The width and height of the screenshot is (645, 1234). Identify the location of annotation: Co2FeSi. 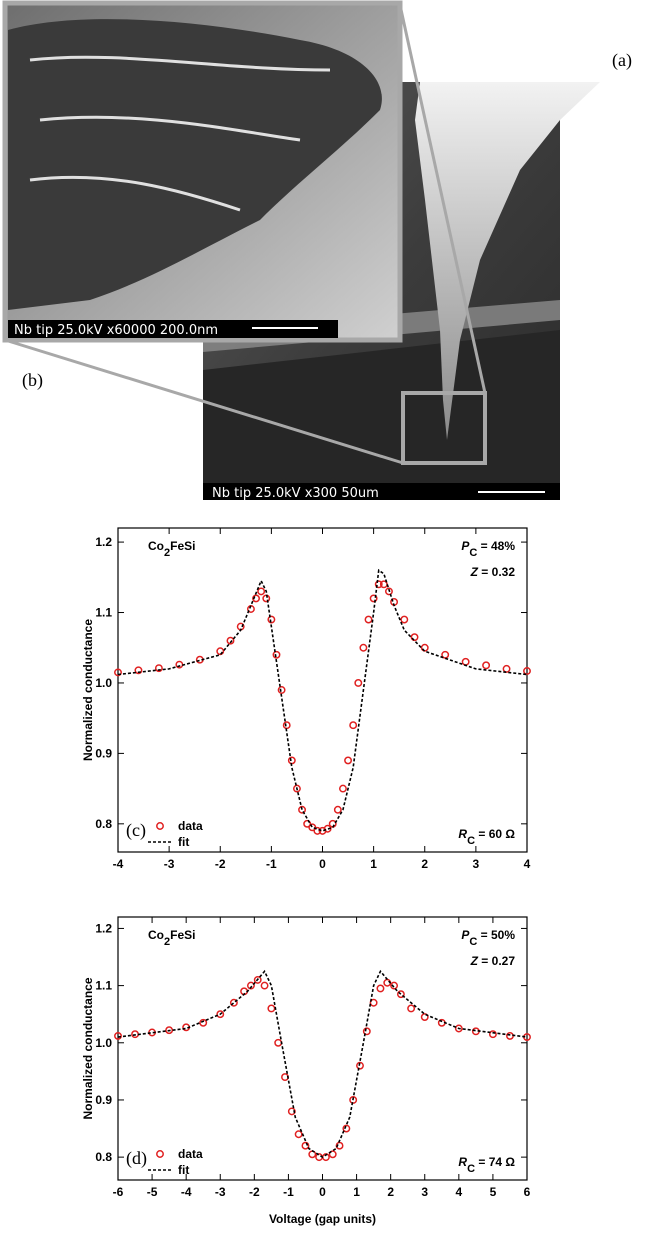
(171, 938).